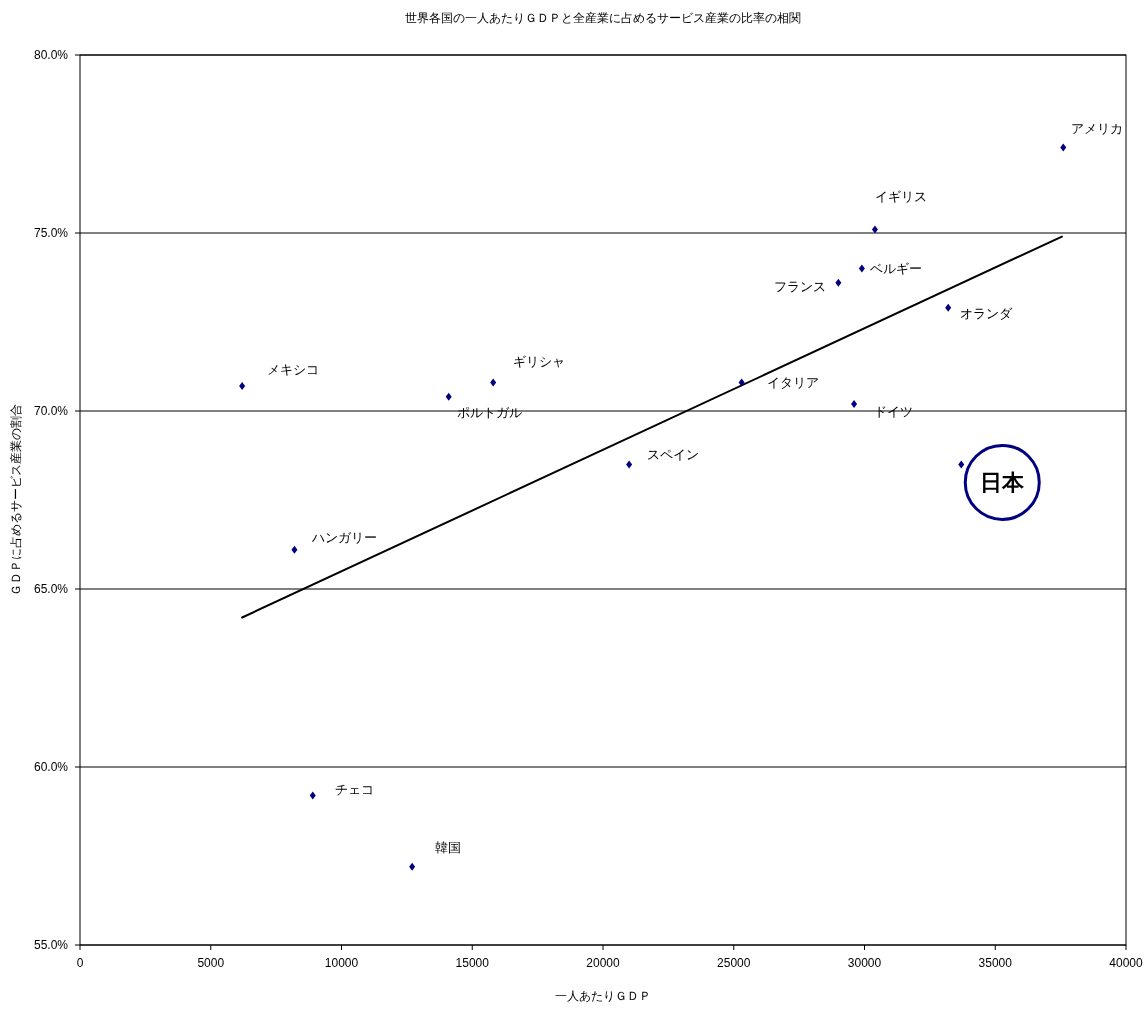 Image resolution: width=1146 pixels, height=1009 pixels. What do you see at coordinates (448, 847) in the screenshot?
I see `annotation: 韓国` at bounding box center [448, 847].